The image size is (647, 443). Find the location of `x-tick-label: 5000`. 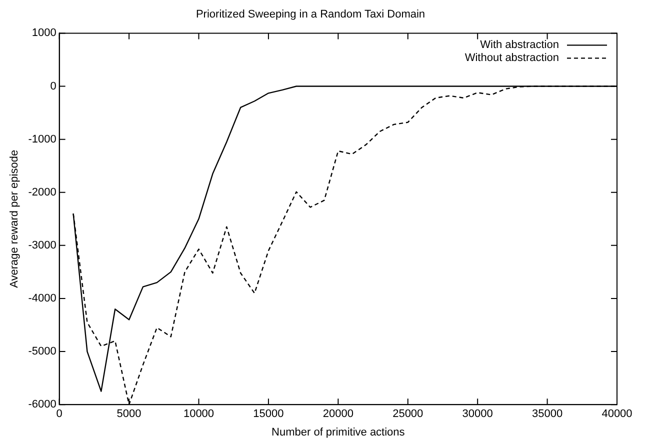

x-tick-label: 5000 is located at coordinates (129, 414).